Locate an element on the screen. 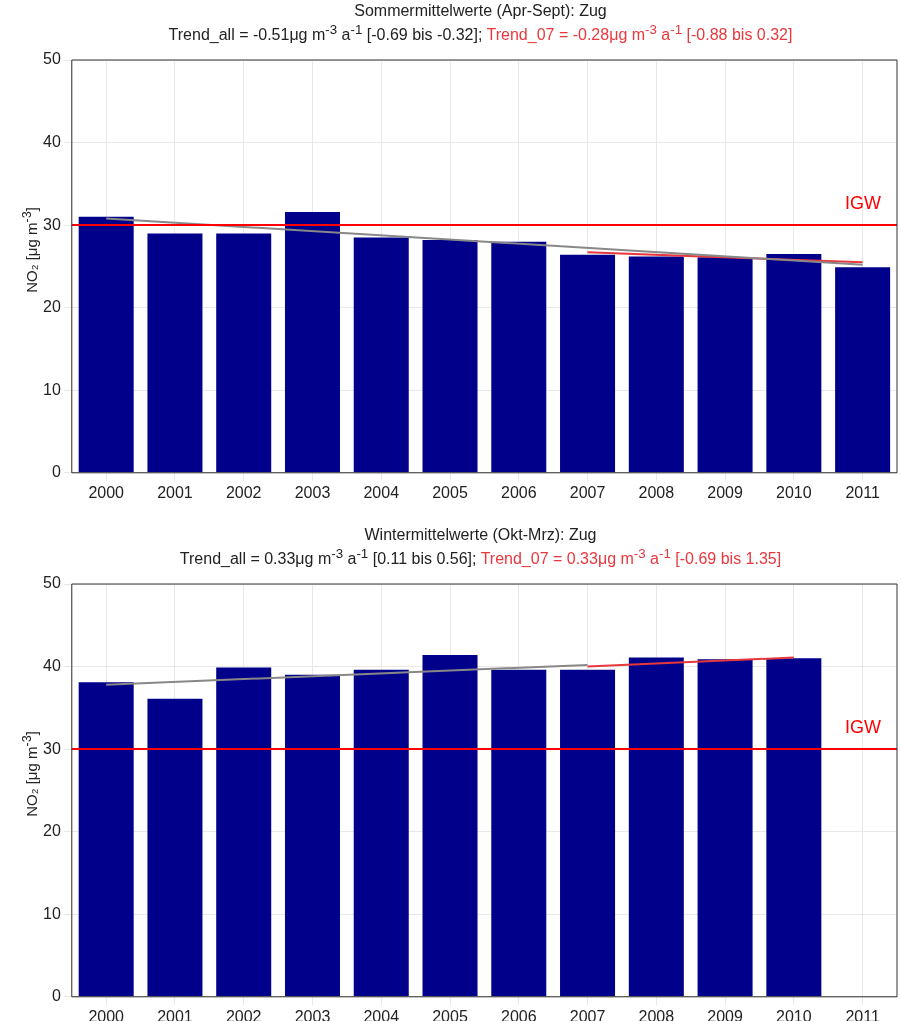 The width and height of the screenshot is (901, 1021). chart-subtitle: Trend_all = -0.51μg m$^{-3}$ a$^{-1}$ [-0.69 bis -0.32]; is located at coordinates (326, 33).